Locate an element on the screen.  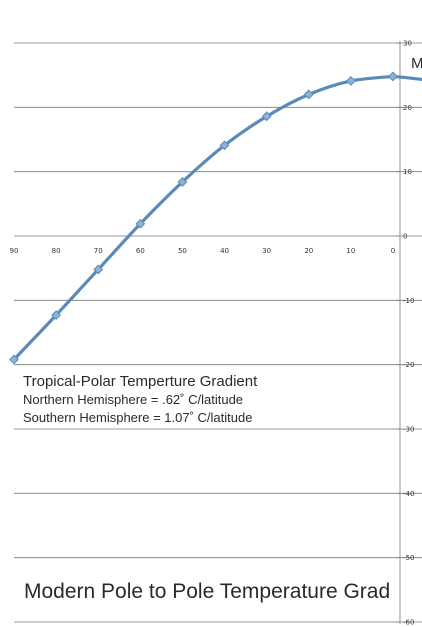
x-tick-label-1: 80 is located at coordinates (56, 251).